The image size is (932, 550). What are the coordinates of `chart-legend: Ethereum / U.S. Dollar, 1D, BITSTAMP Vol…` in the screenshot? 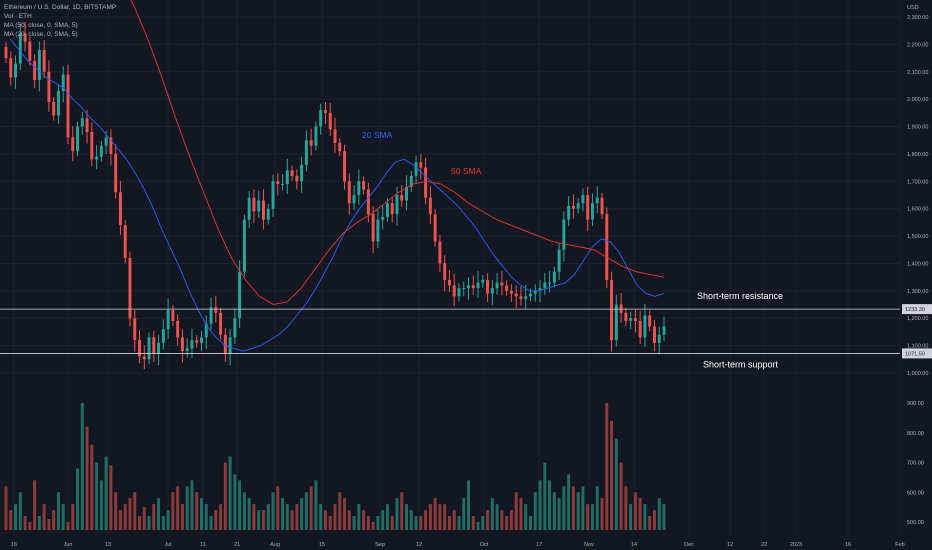 It's located at (60, 21).